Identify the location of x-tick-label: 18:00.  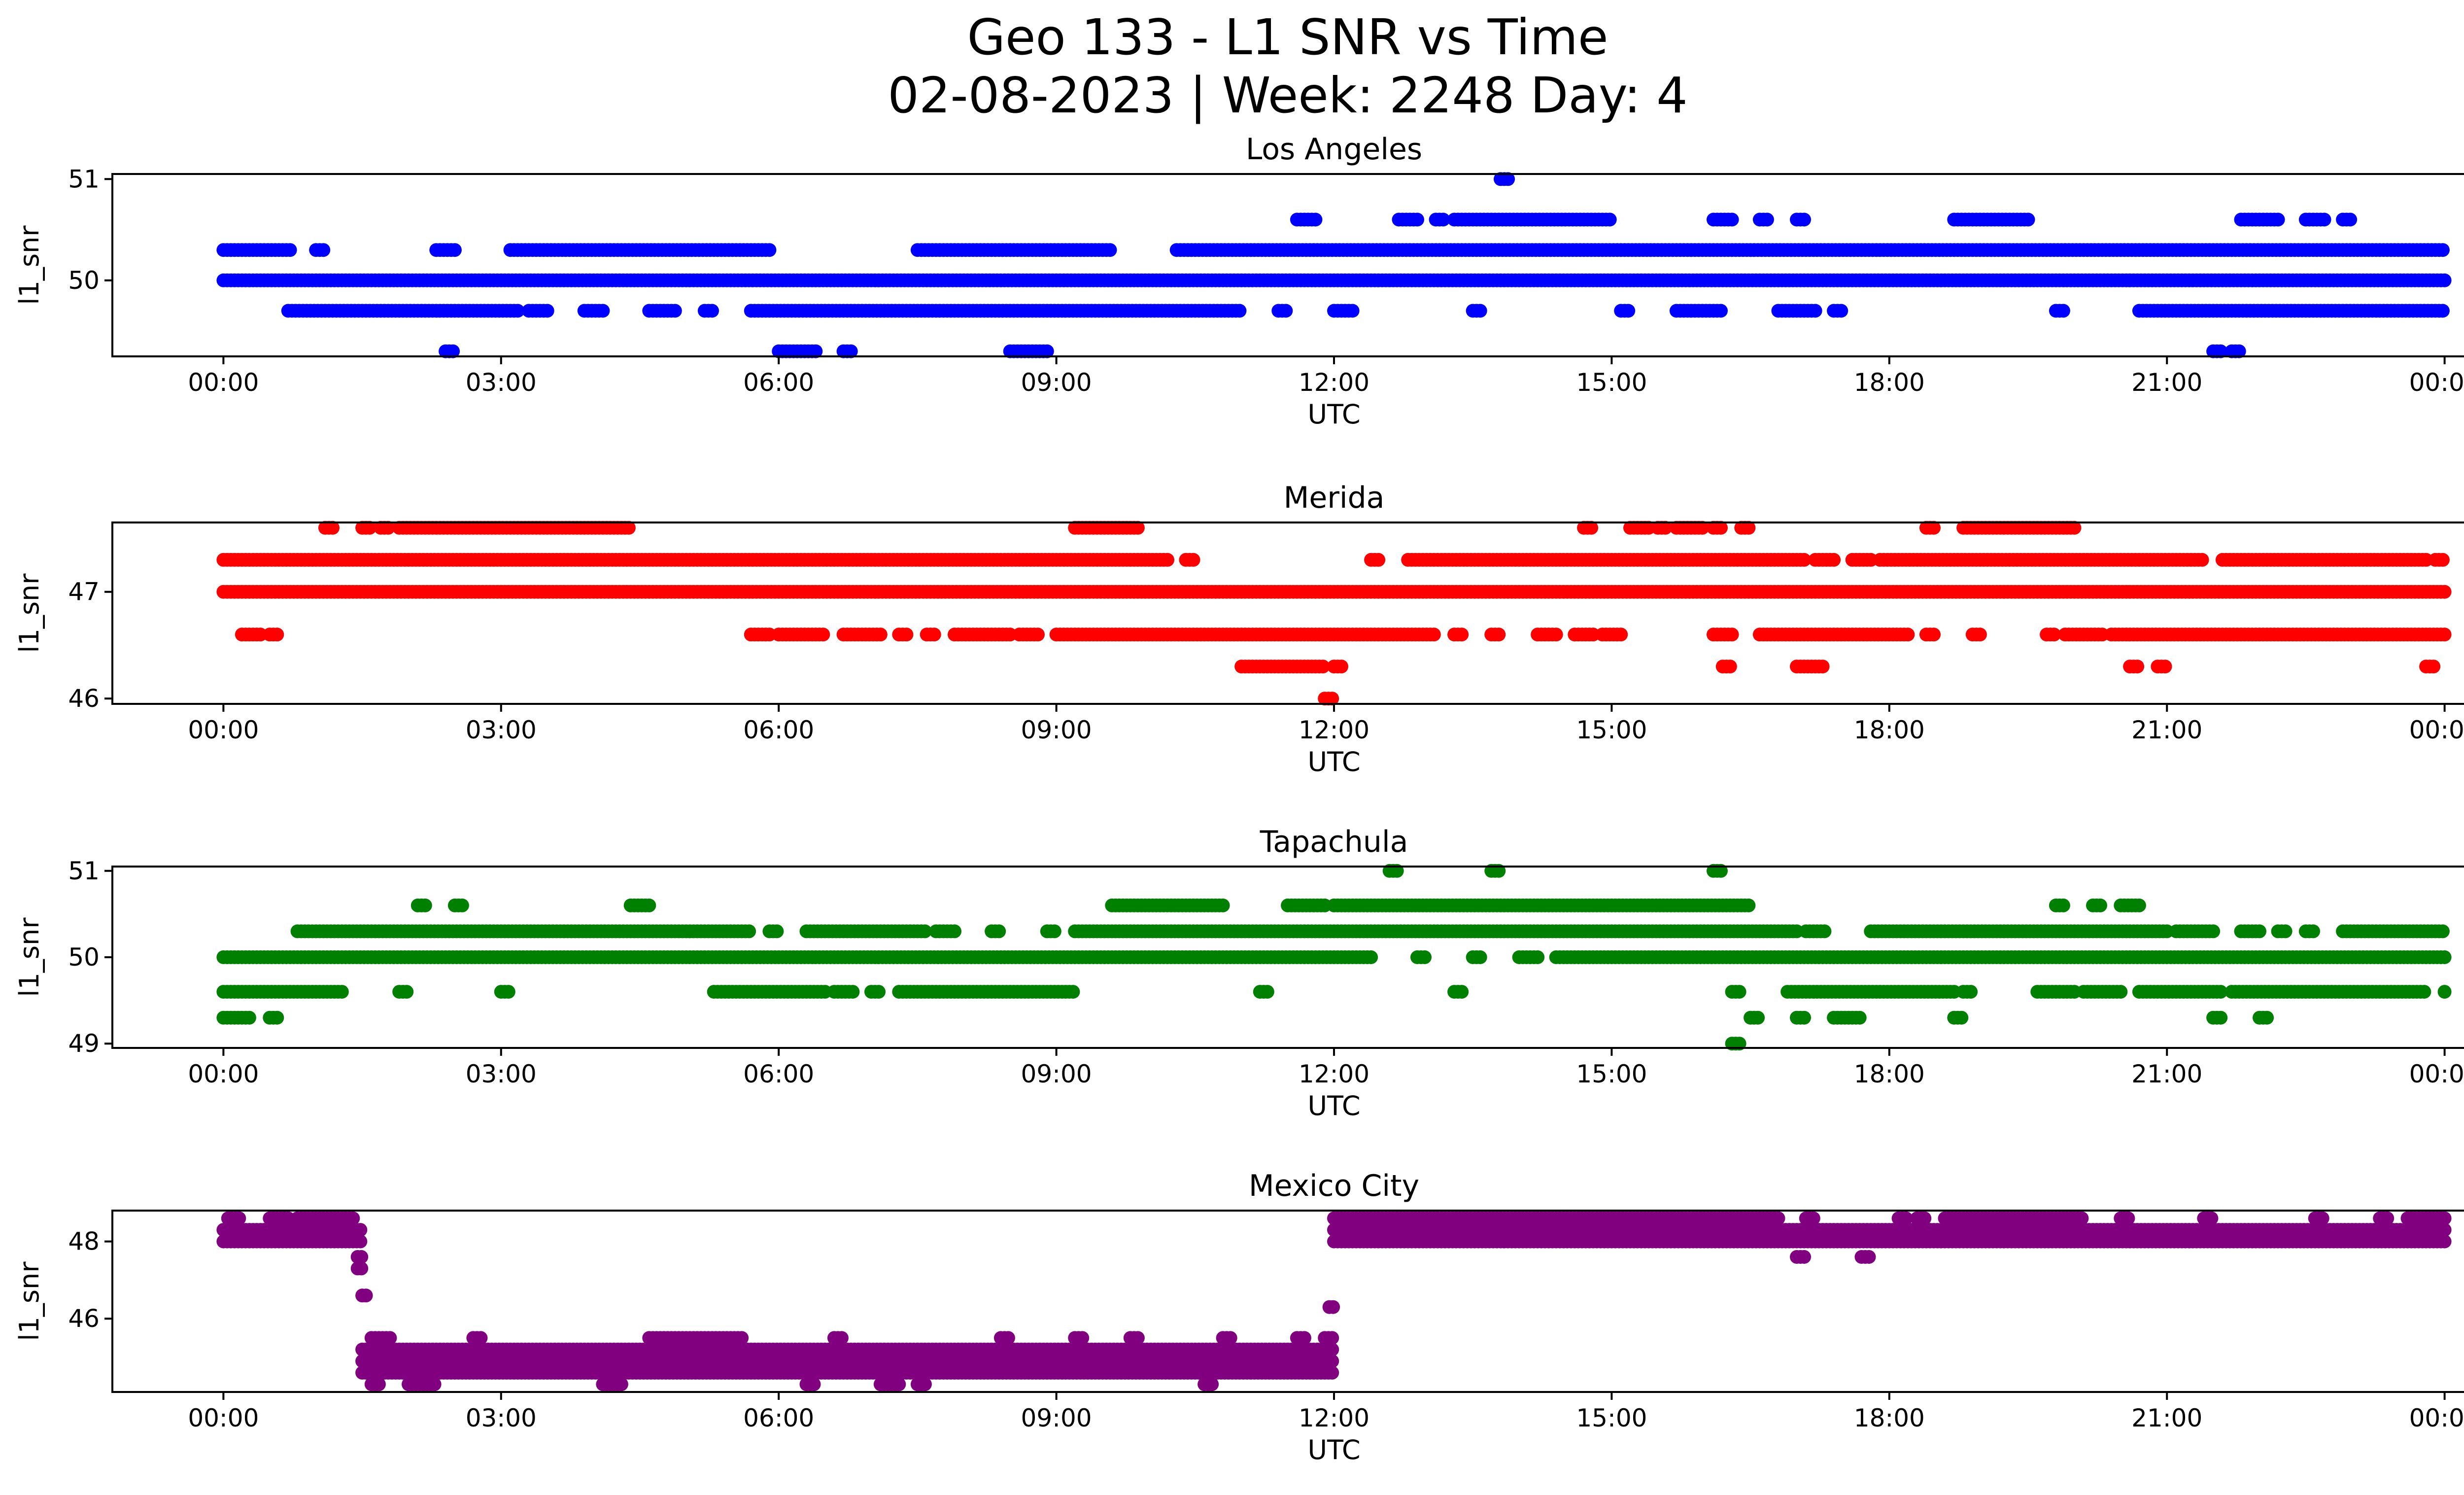
(1889, 1074).